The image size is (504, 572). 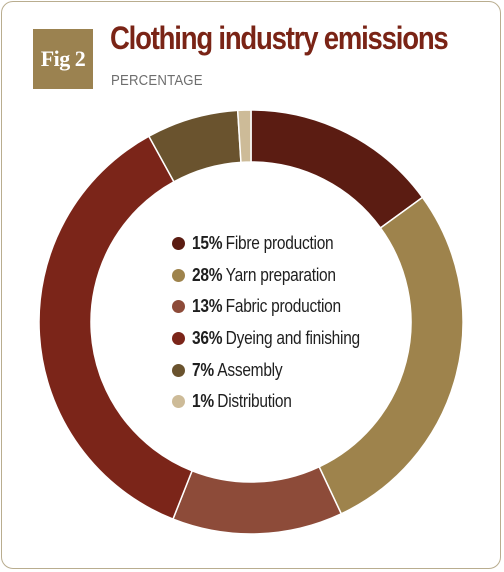 I want to click on legend-label: Fibre production, so click(x=279, y=243).